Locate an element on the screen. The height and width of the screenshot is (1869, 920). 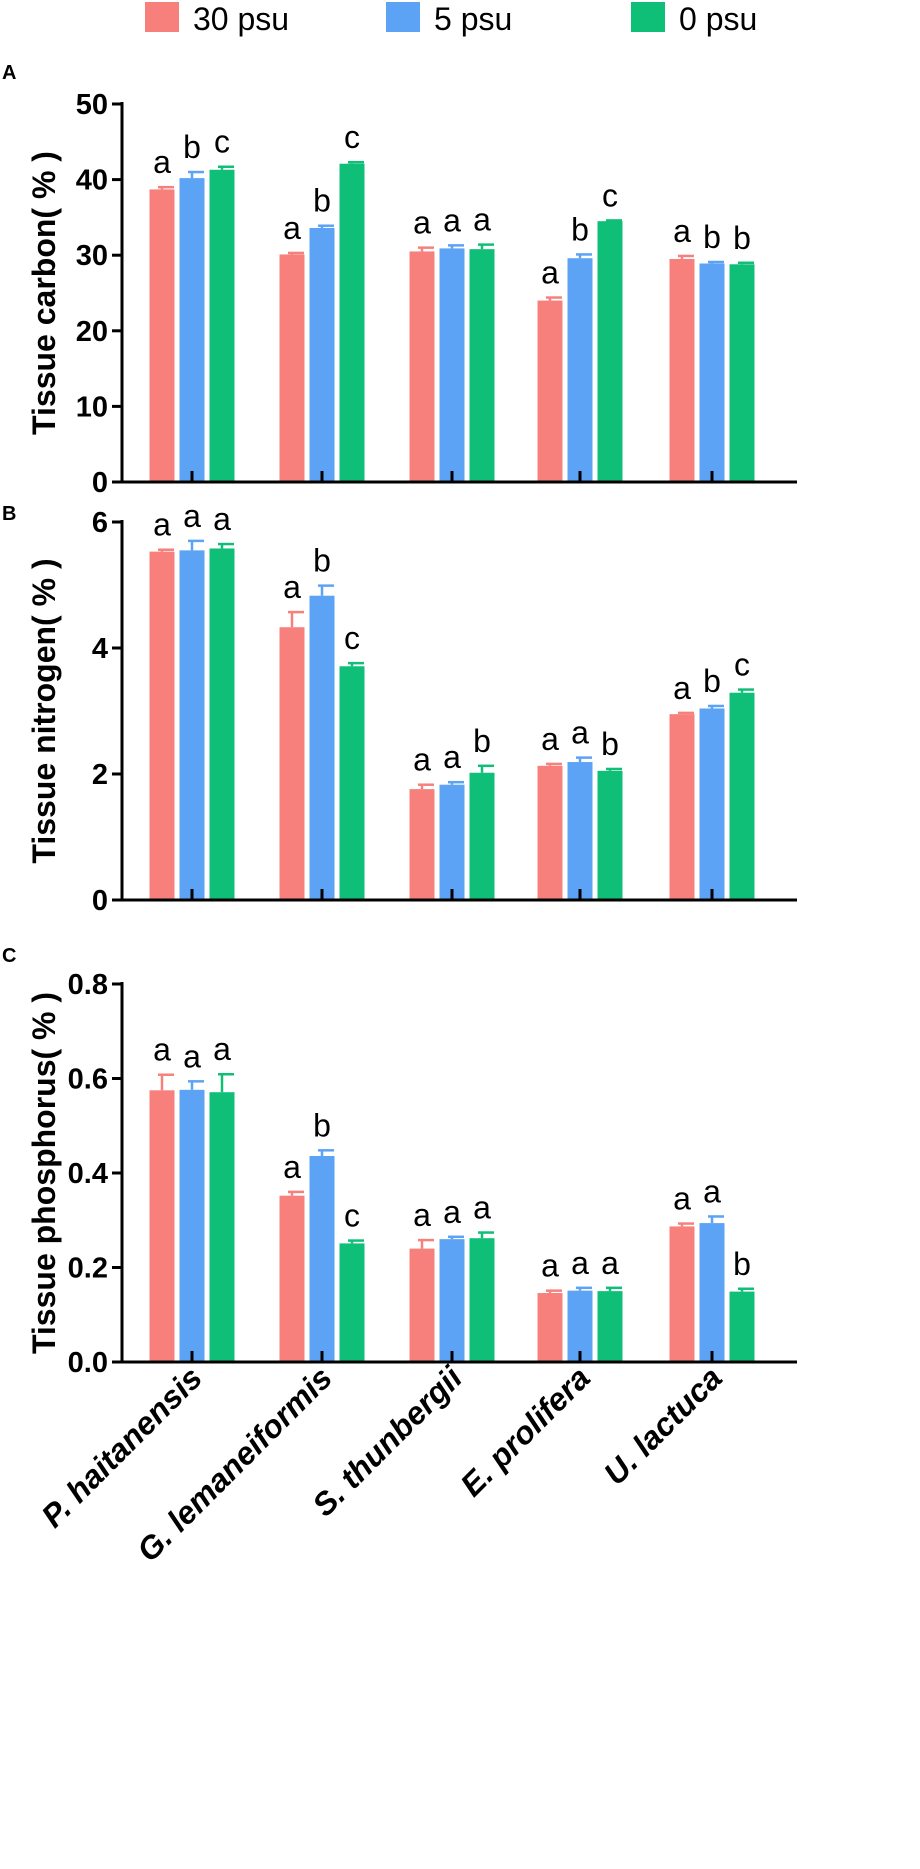
legend-swatch-30-psu is located at coordinates (162, 17).